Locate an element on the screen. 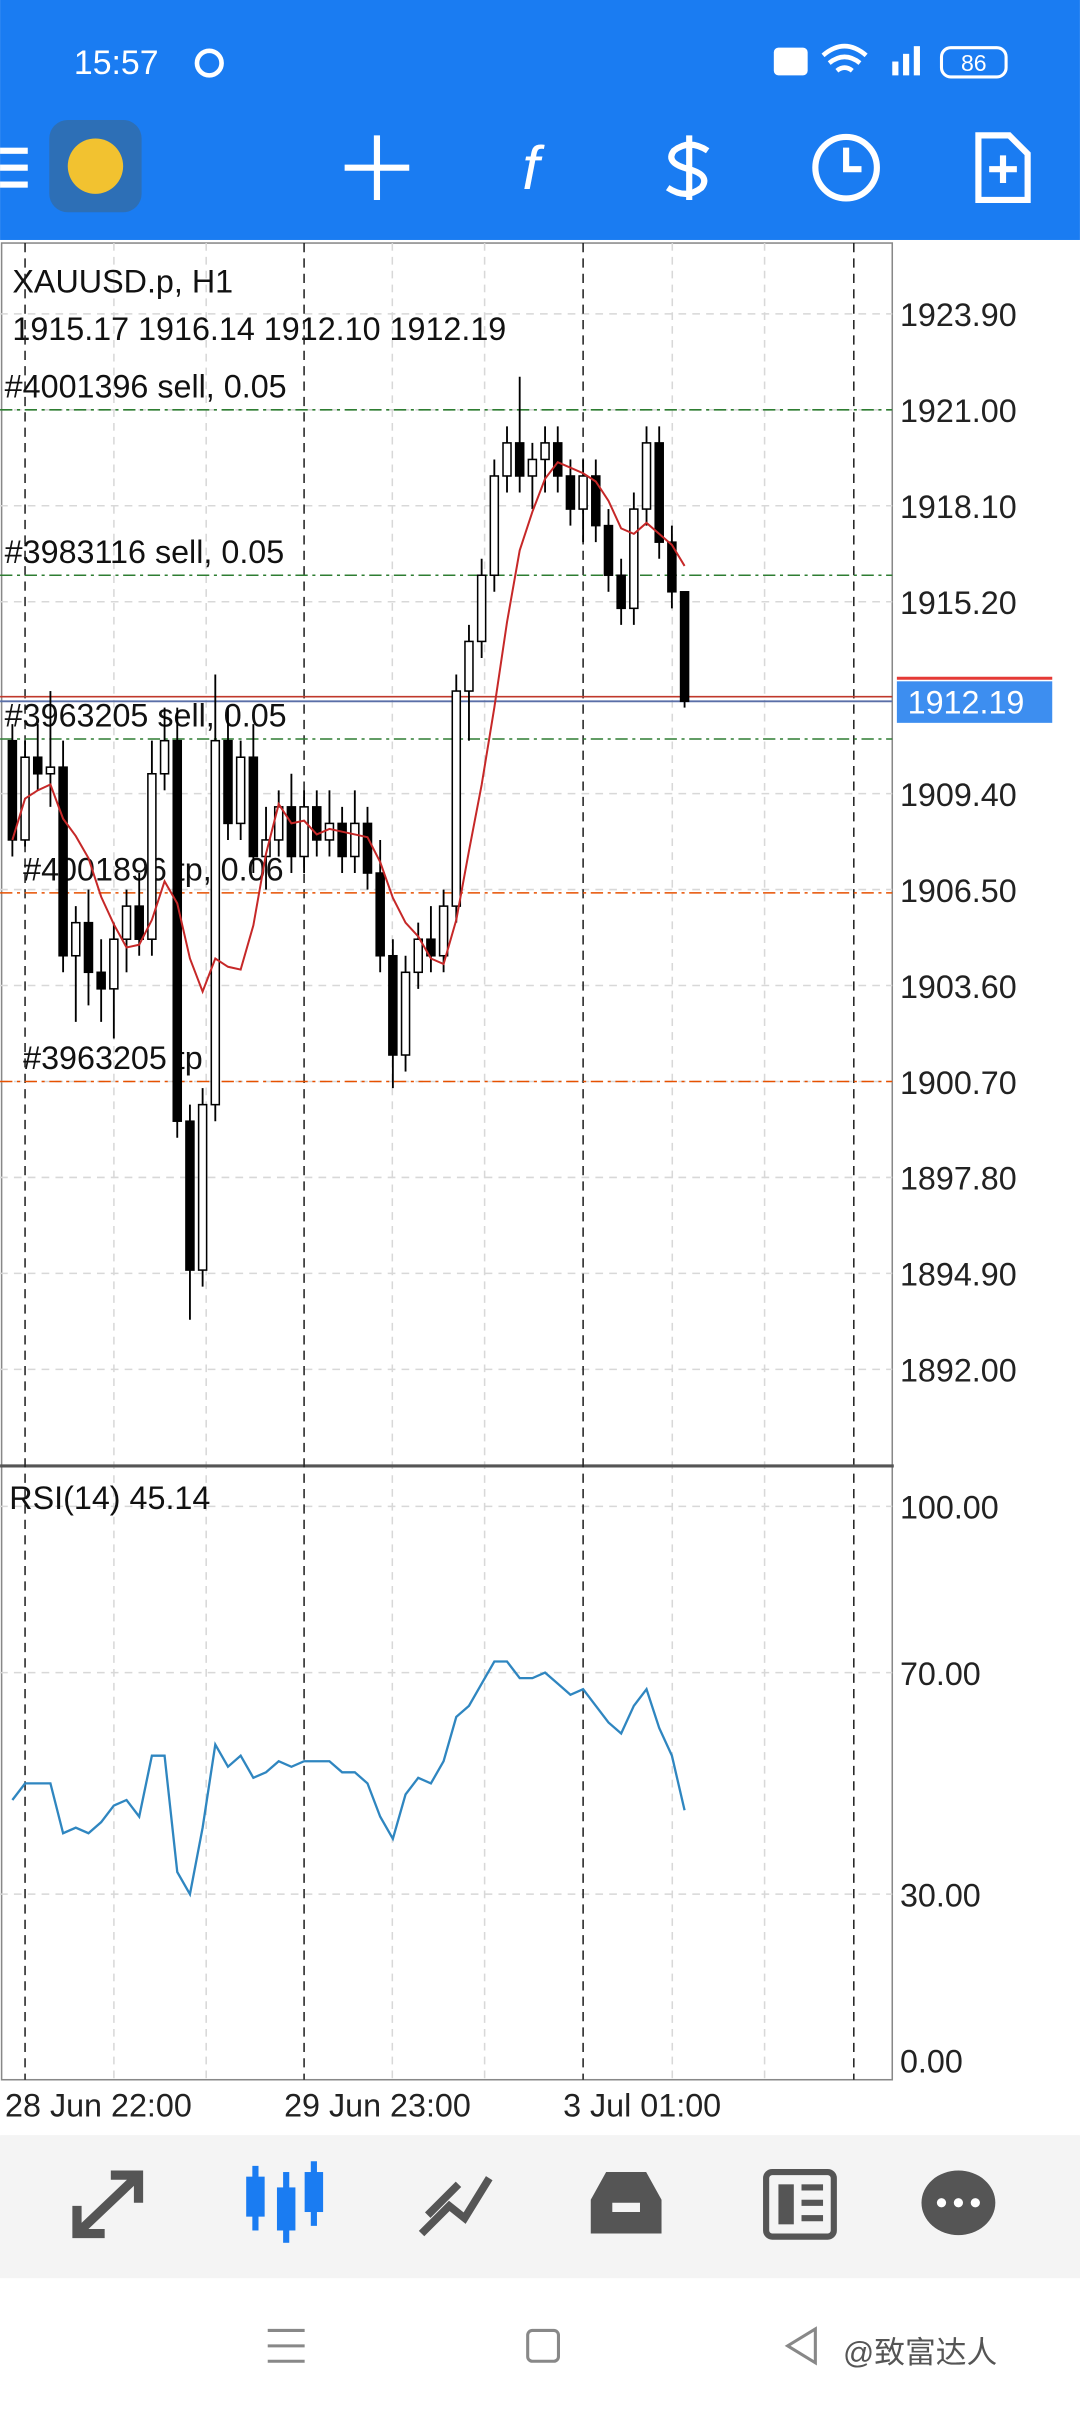  timeframe-button is located at coordinates (846, 167).